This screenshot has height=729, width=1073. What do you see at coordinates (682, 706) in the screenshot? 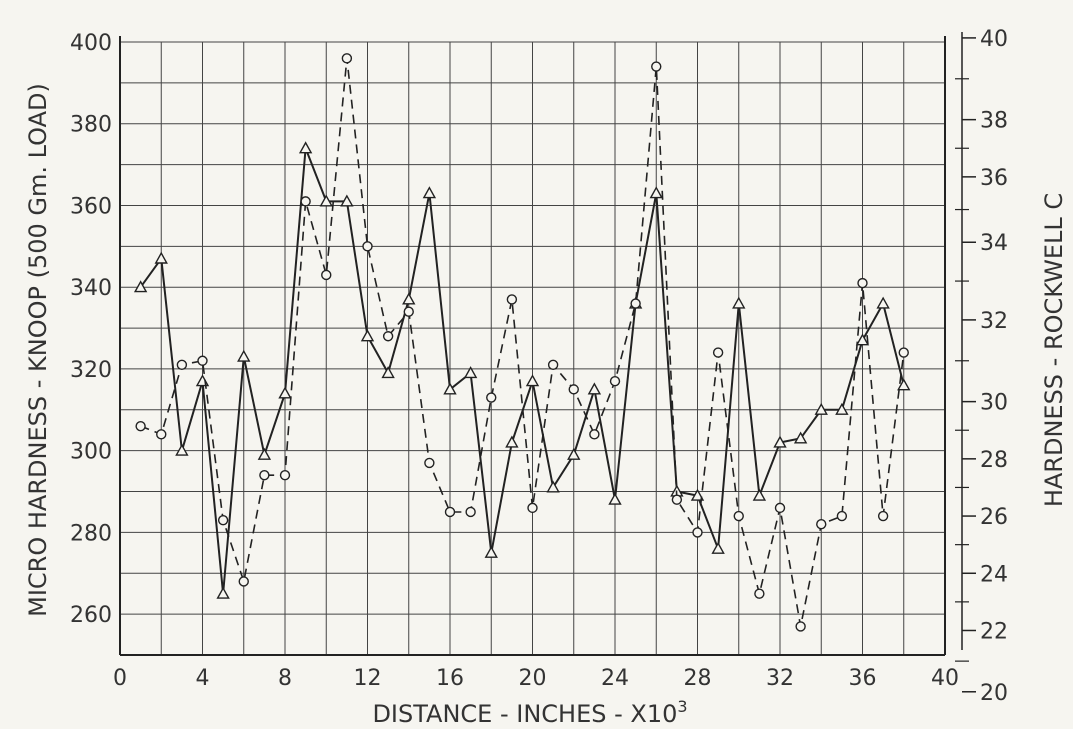
I see `x-axis-label-superscript: 3` at bounding box center [682, 706].